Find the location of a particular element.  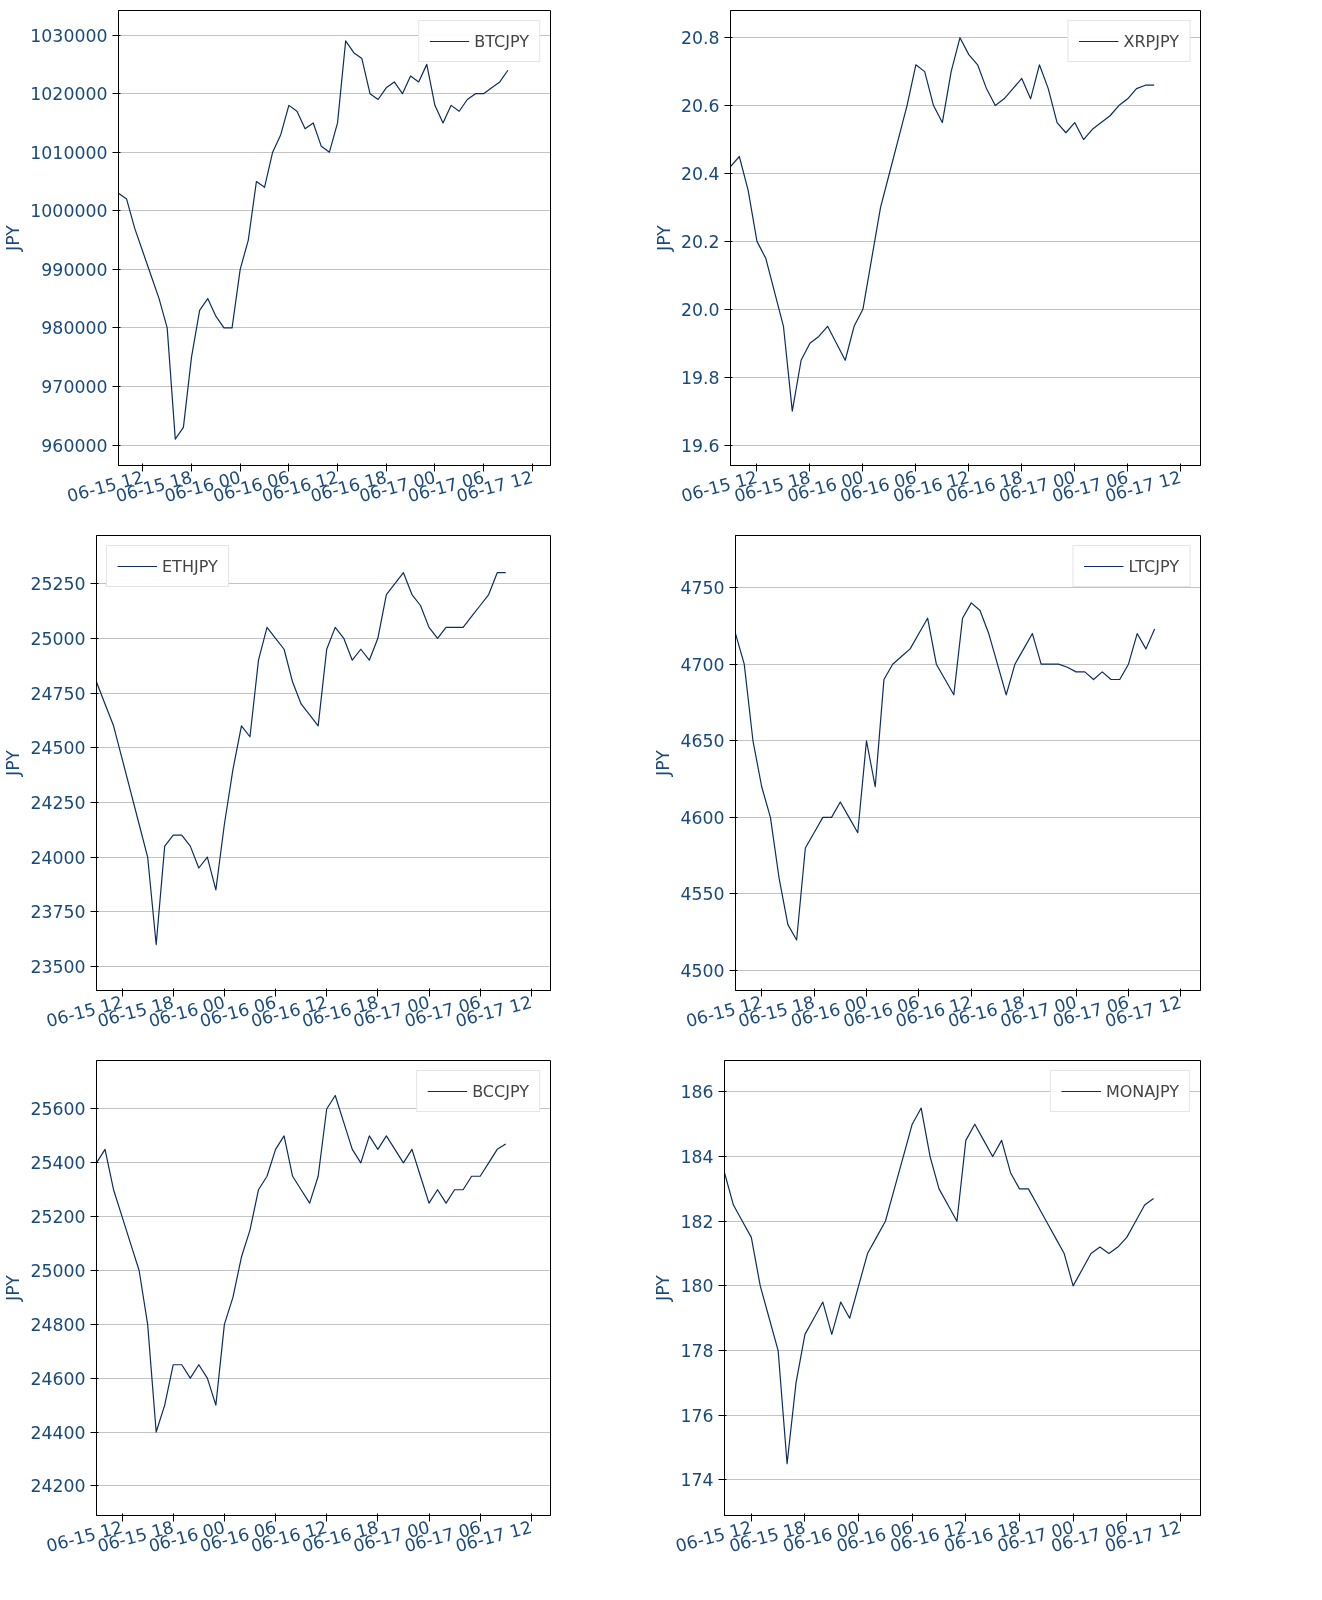

y-tick-label: 990000 is located at coordinates (74, 269).